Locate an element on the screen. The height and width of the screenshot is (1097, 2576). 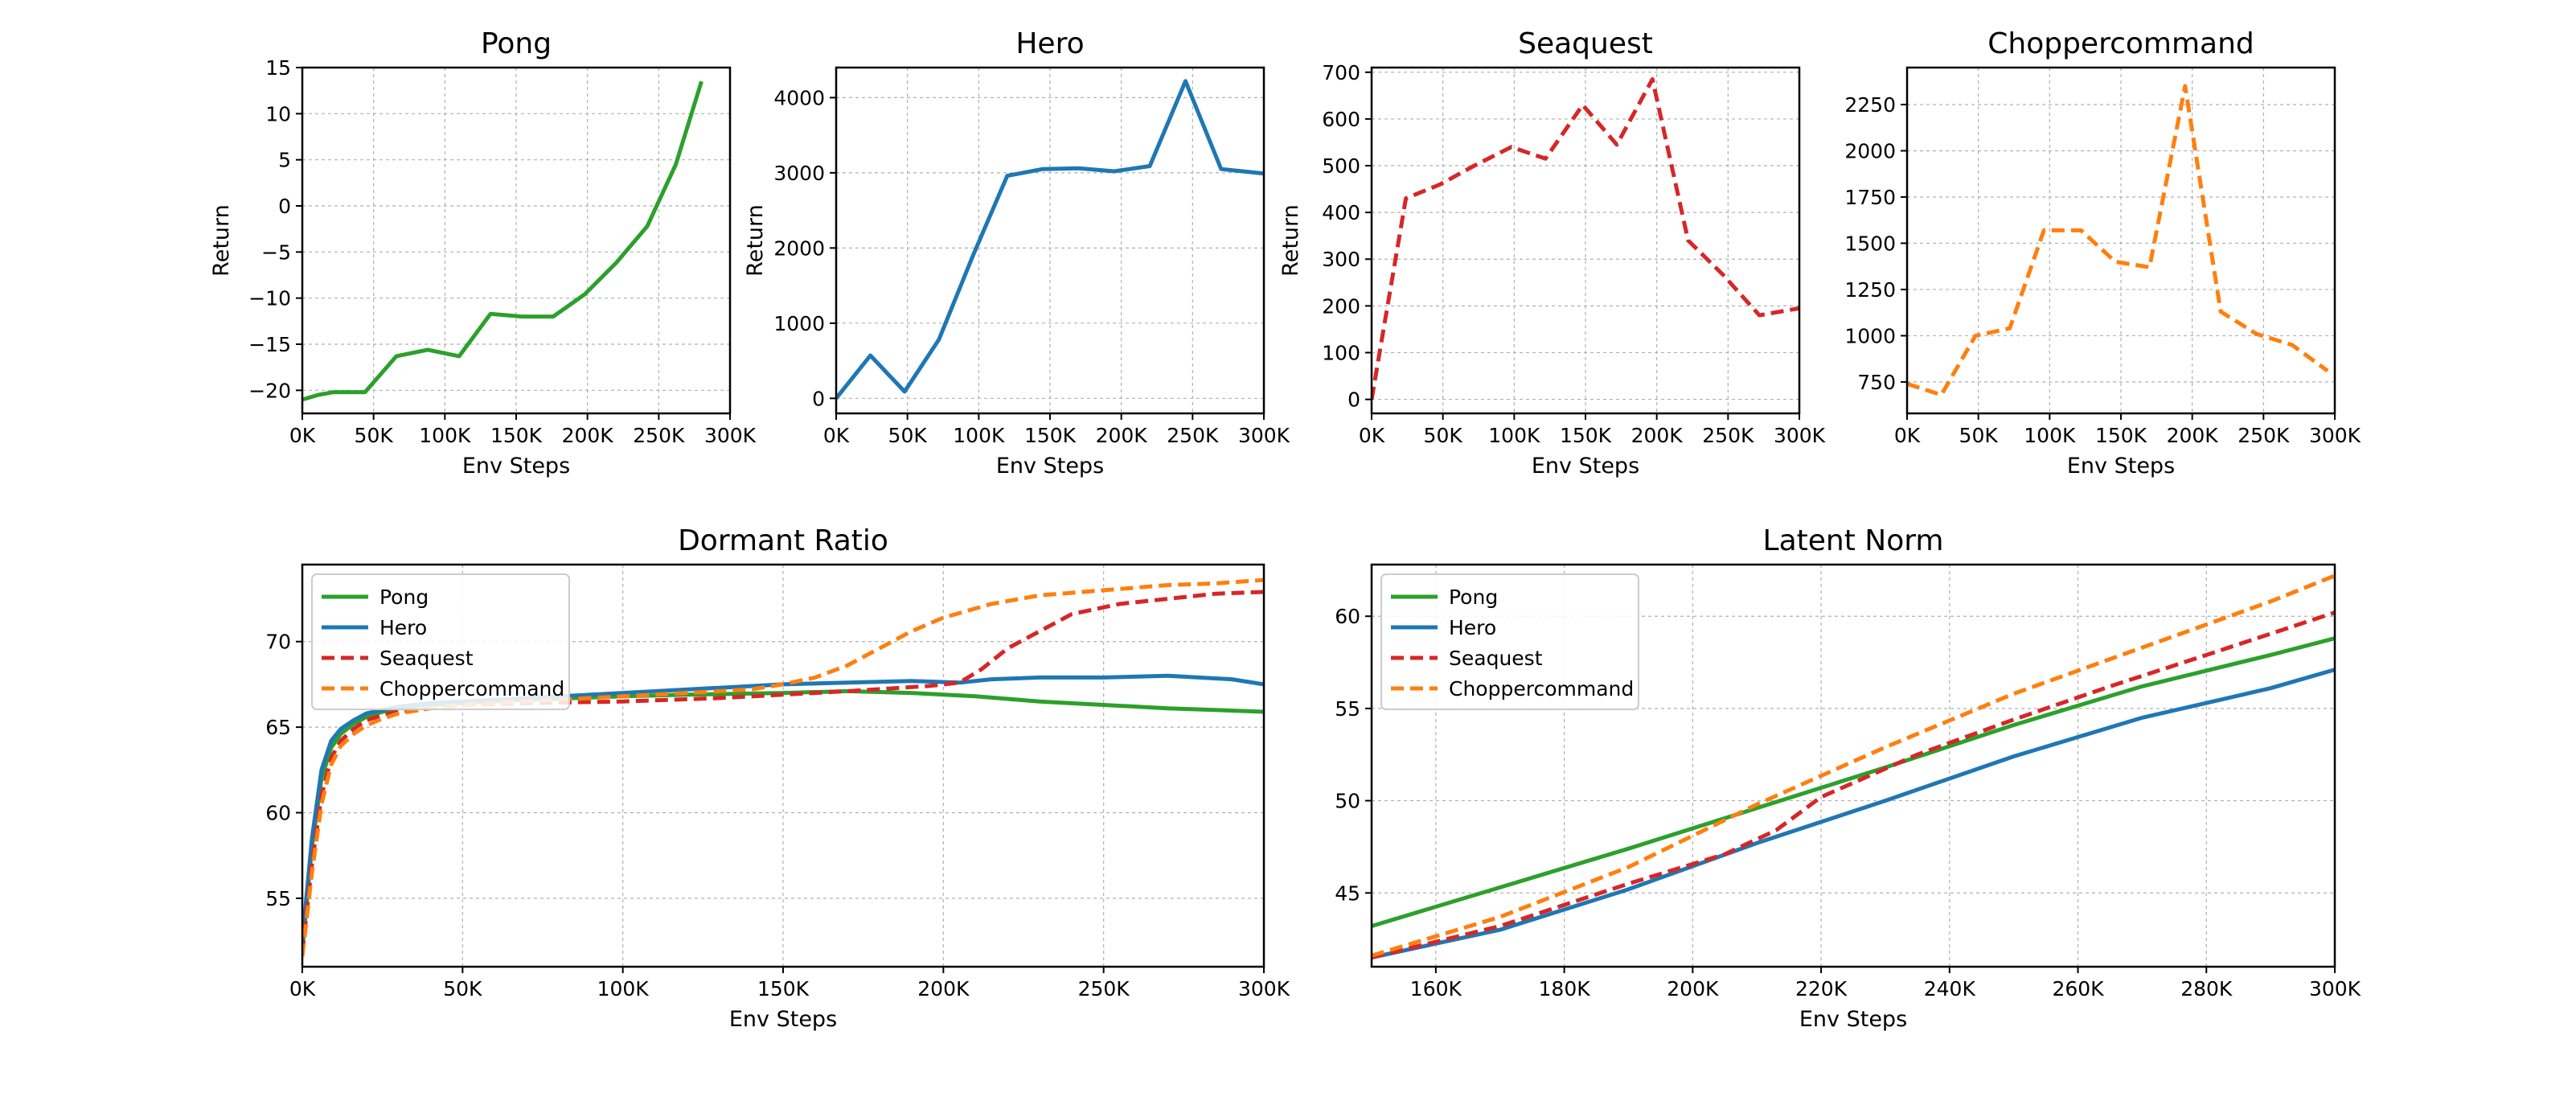
chart-title: Dormant Ratio is located at coordinates (783, 540).